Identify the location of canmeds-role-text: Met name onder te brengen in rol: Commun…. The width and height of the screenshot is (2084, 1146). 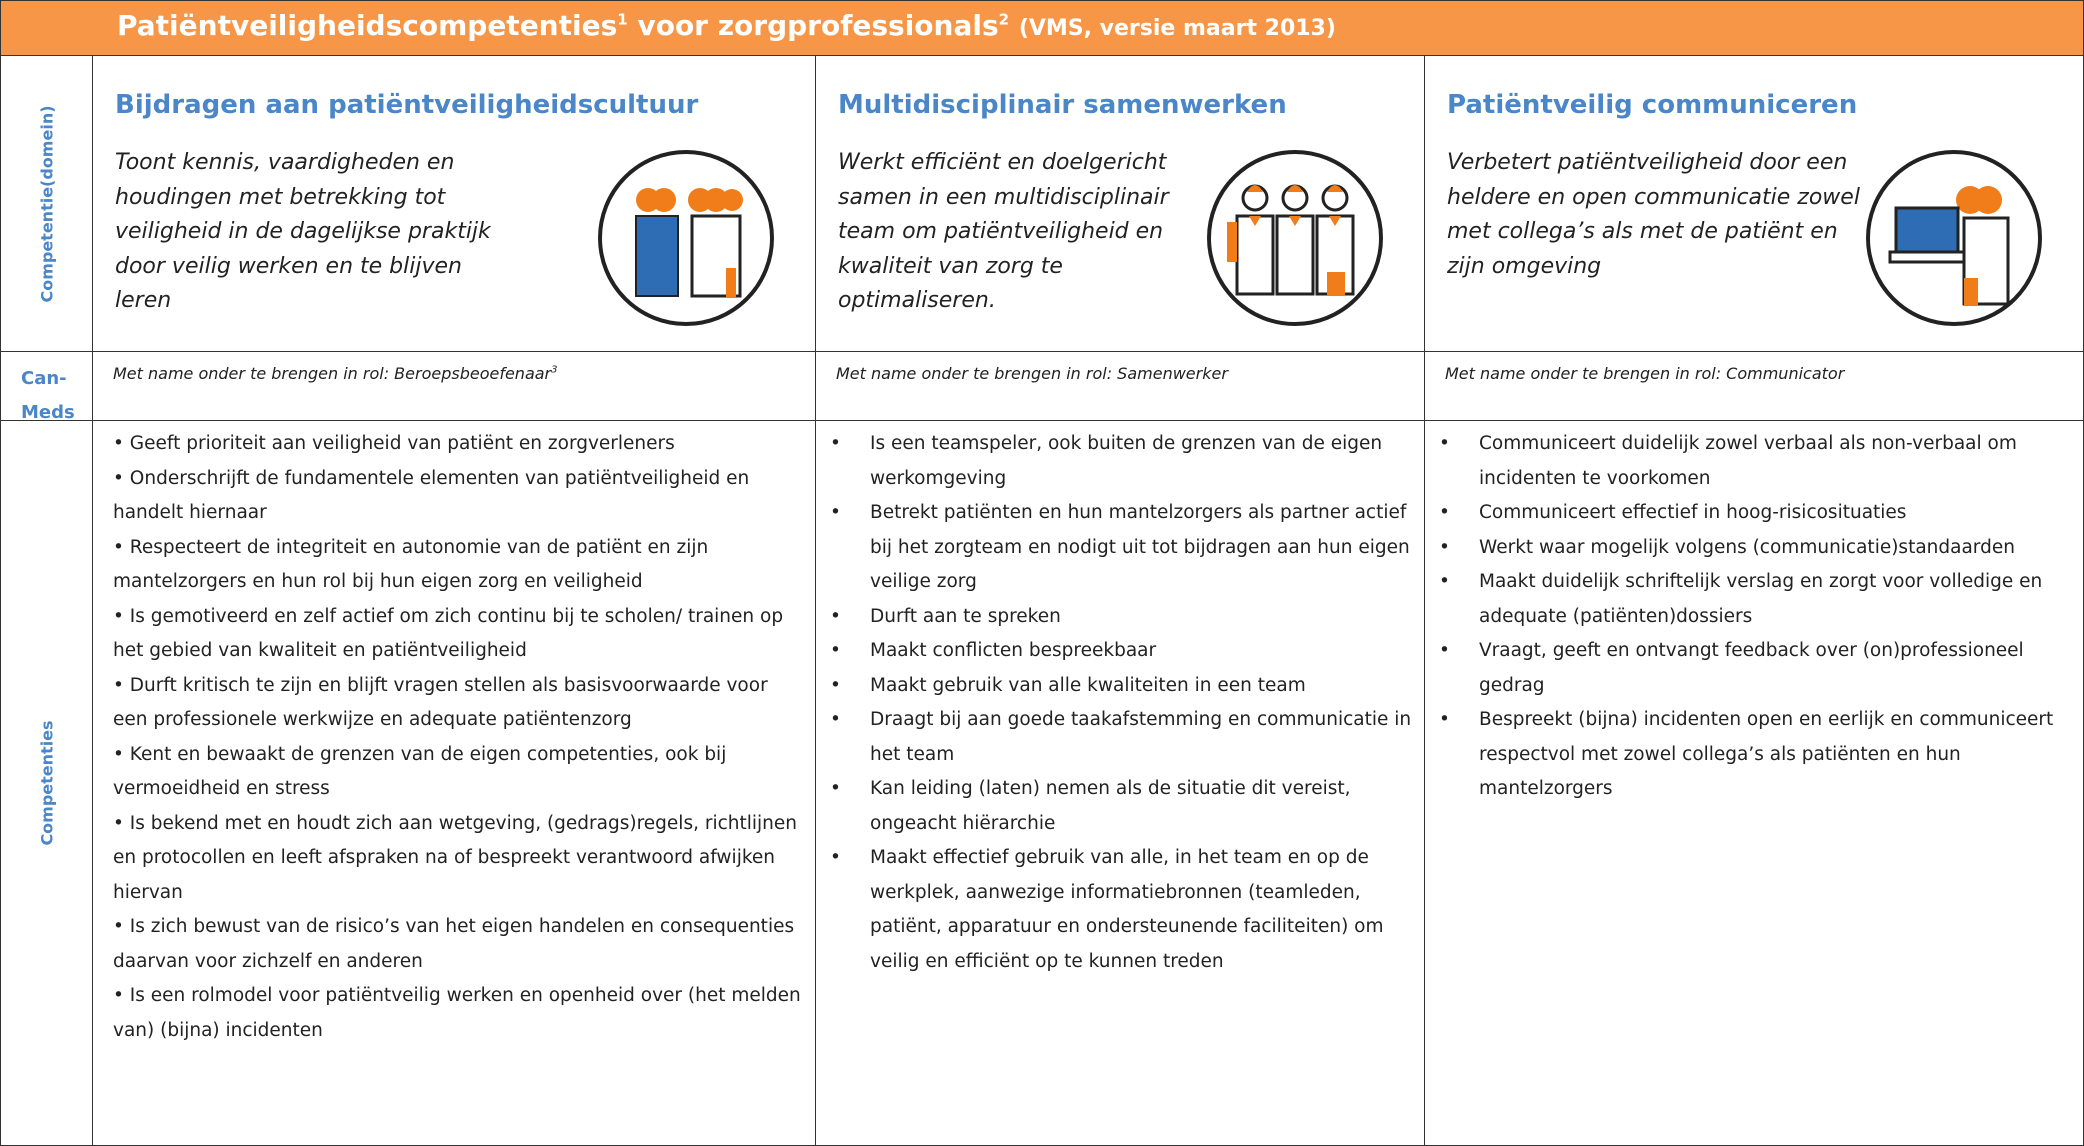
(1645, 373).